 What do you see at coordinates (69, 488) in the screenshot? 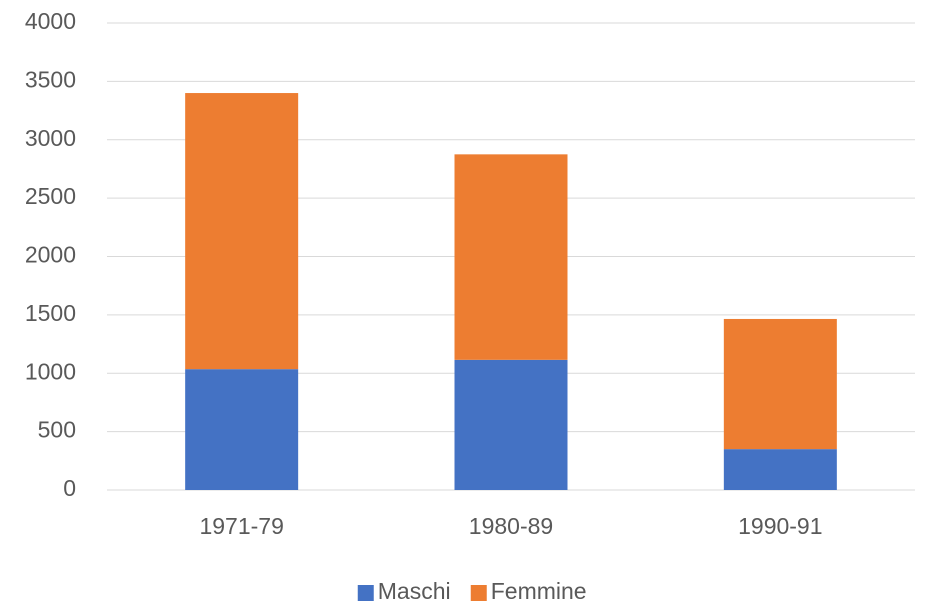
I see `y-tick-label: 0` at bounding box center [69, 488].